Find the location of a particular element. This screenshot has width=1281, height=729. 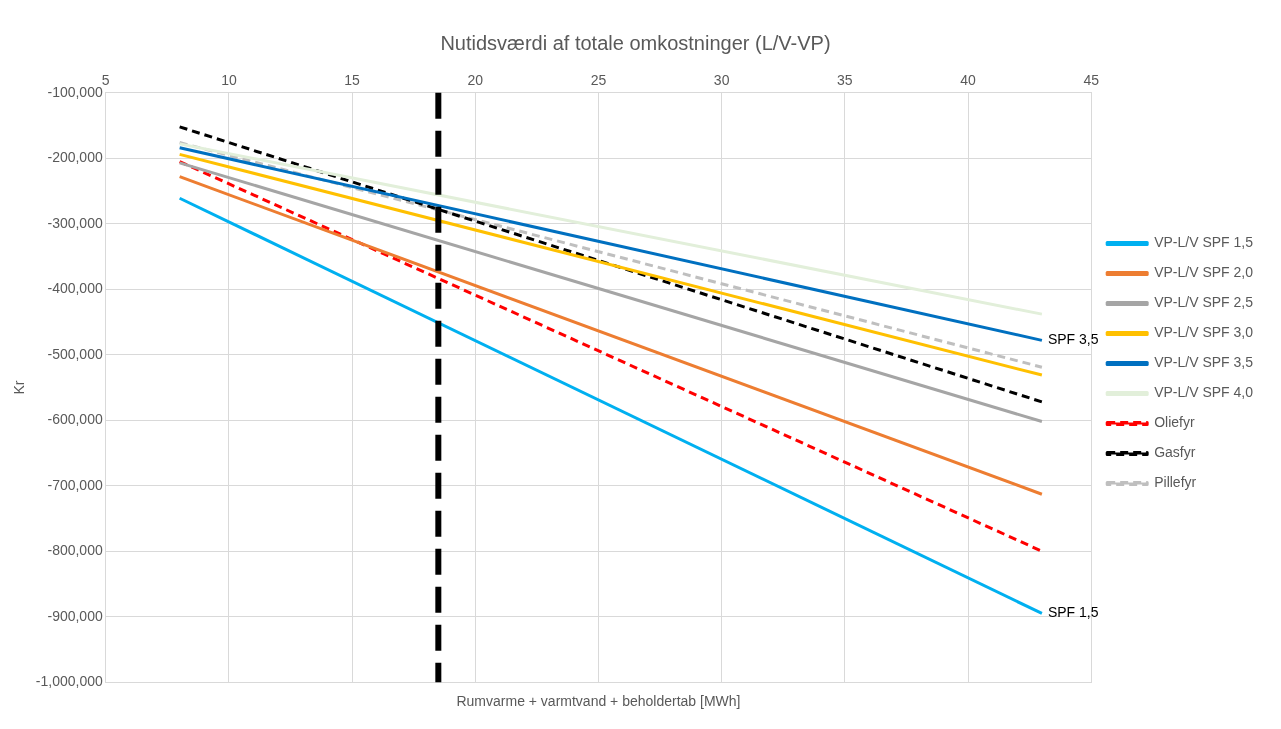

legend-label: Pillefyr is located at coordinates (1175, 482).